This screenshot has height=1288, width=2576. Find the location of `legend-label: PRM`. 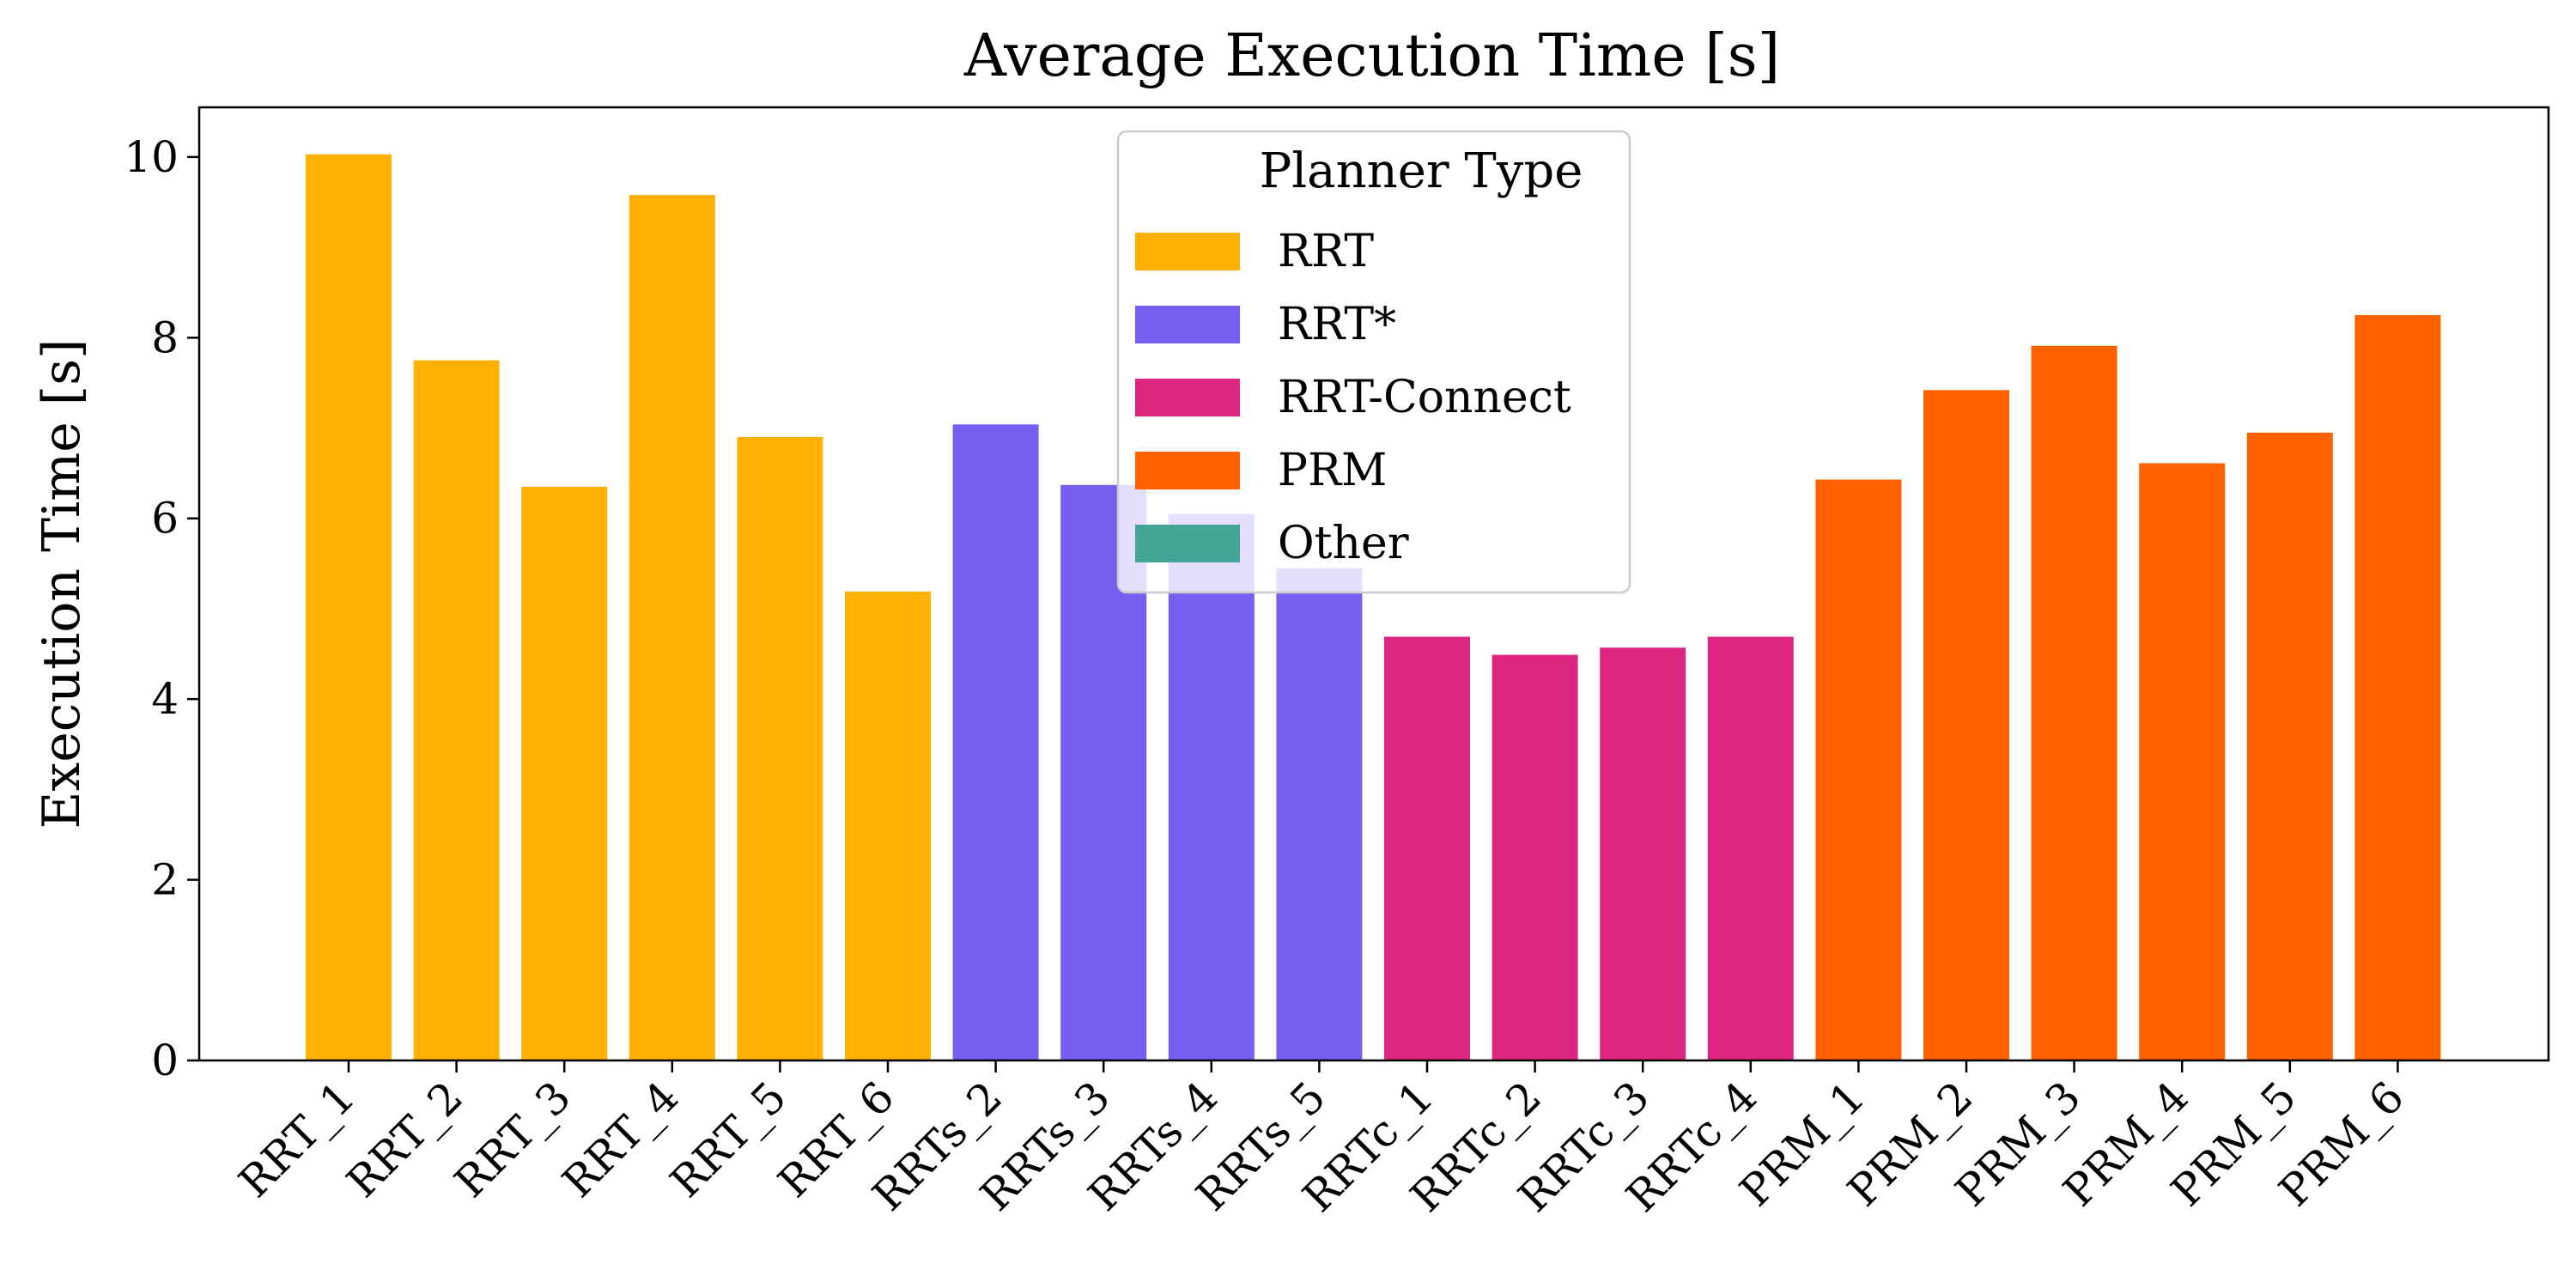

legend-label: PRM is located at coordinates (1332, 470).